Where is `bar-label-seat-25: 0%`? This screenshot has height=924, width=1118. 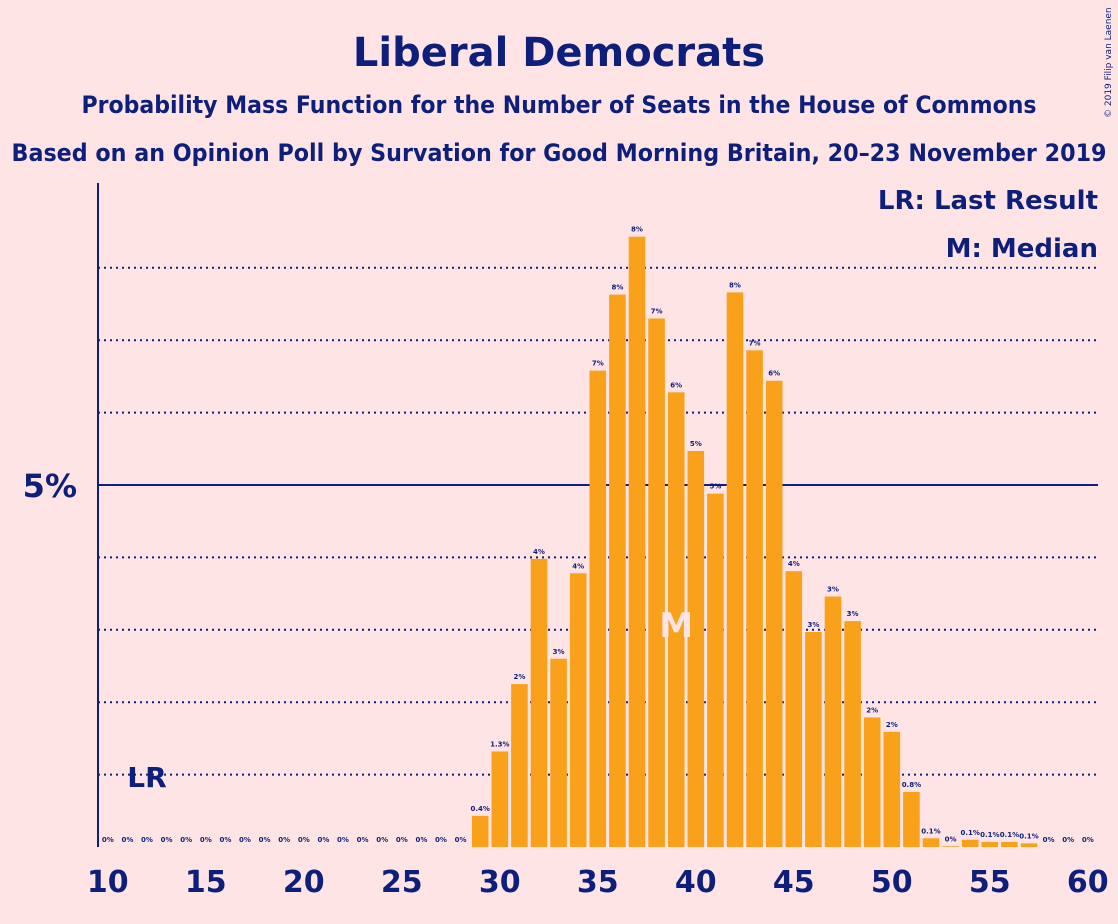 bar-label-seat-25: 0% is located at coordinates (402, 840).